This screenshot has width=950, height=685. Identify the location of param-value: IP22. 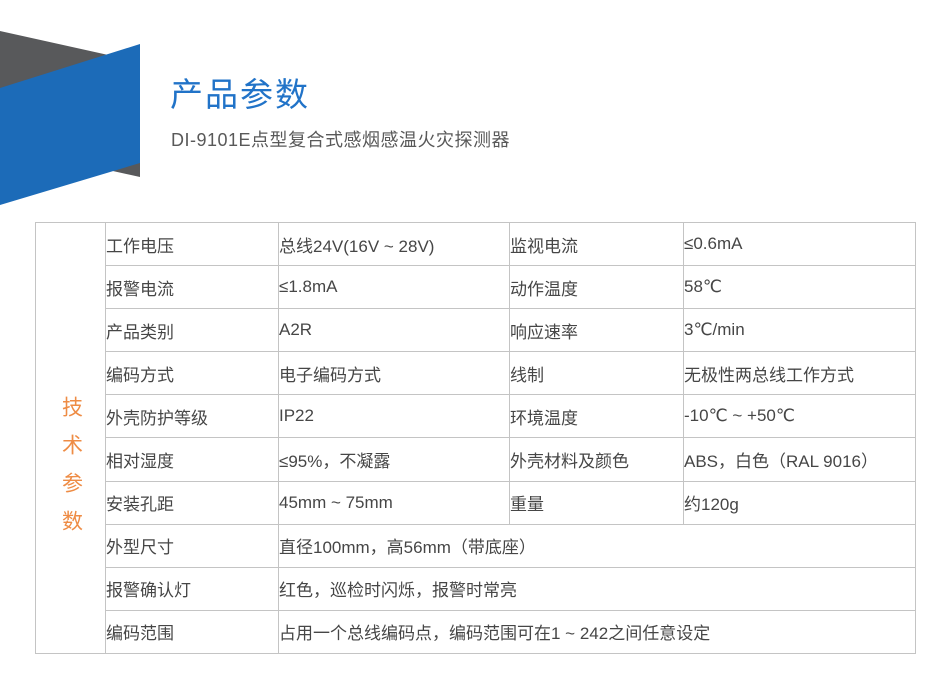
(394, 416).